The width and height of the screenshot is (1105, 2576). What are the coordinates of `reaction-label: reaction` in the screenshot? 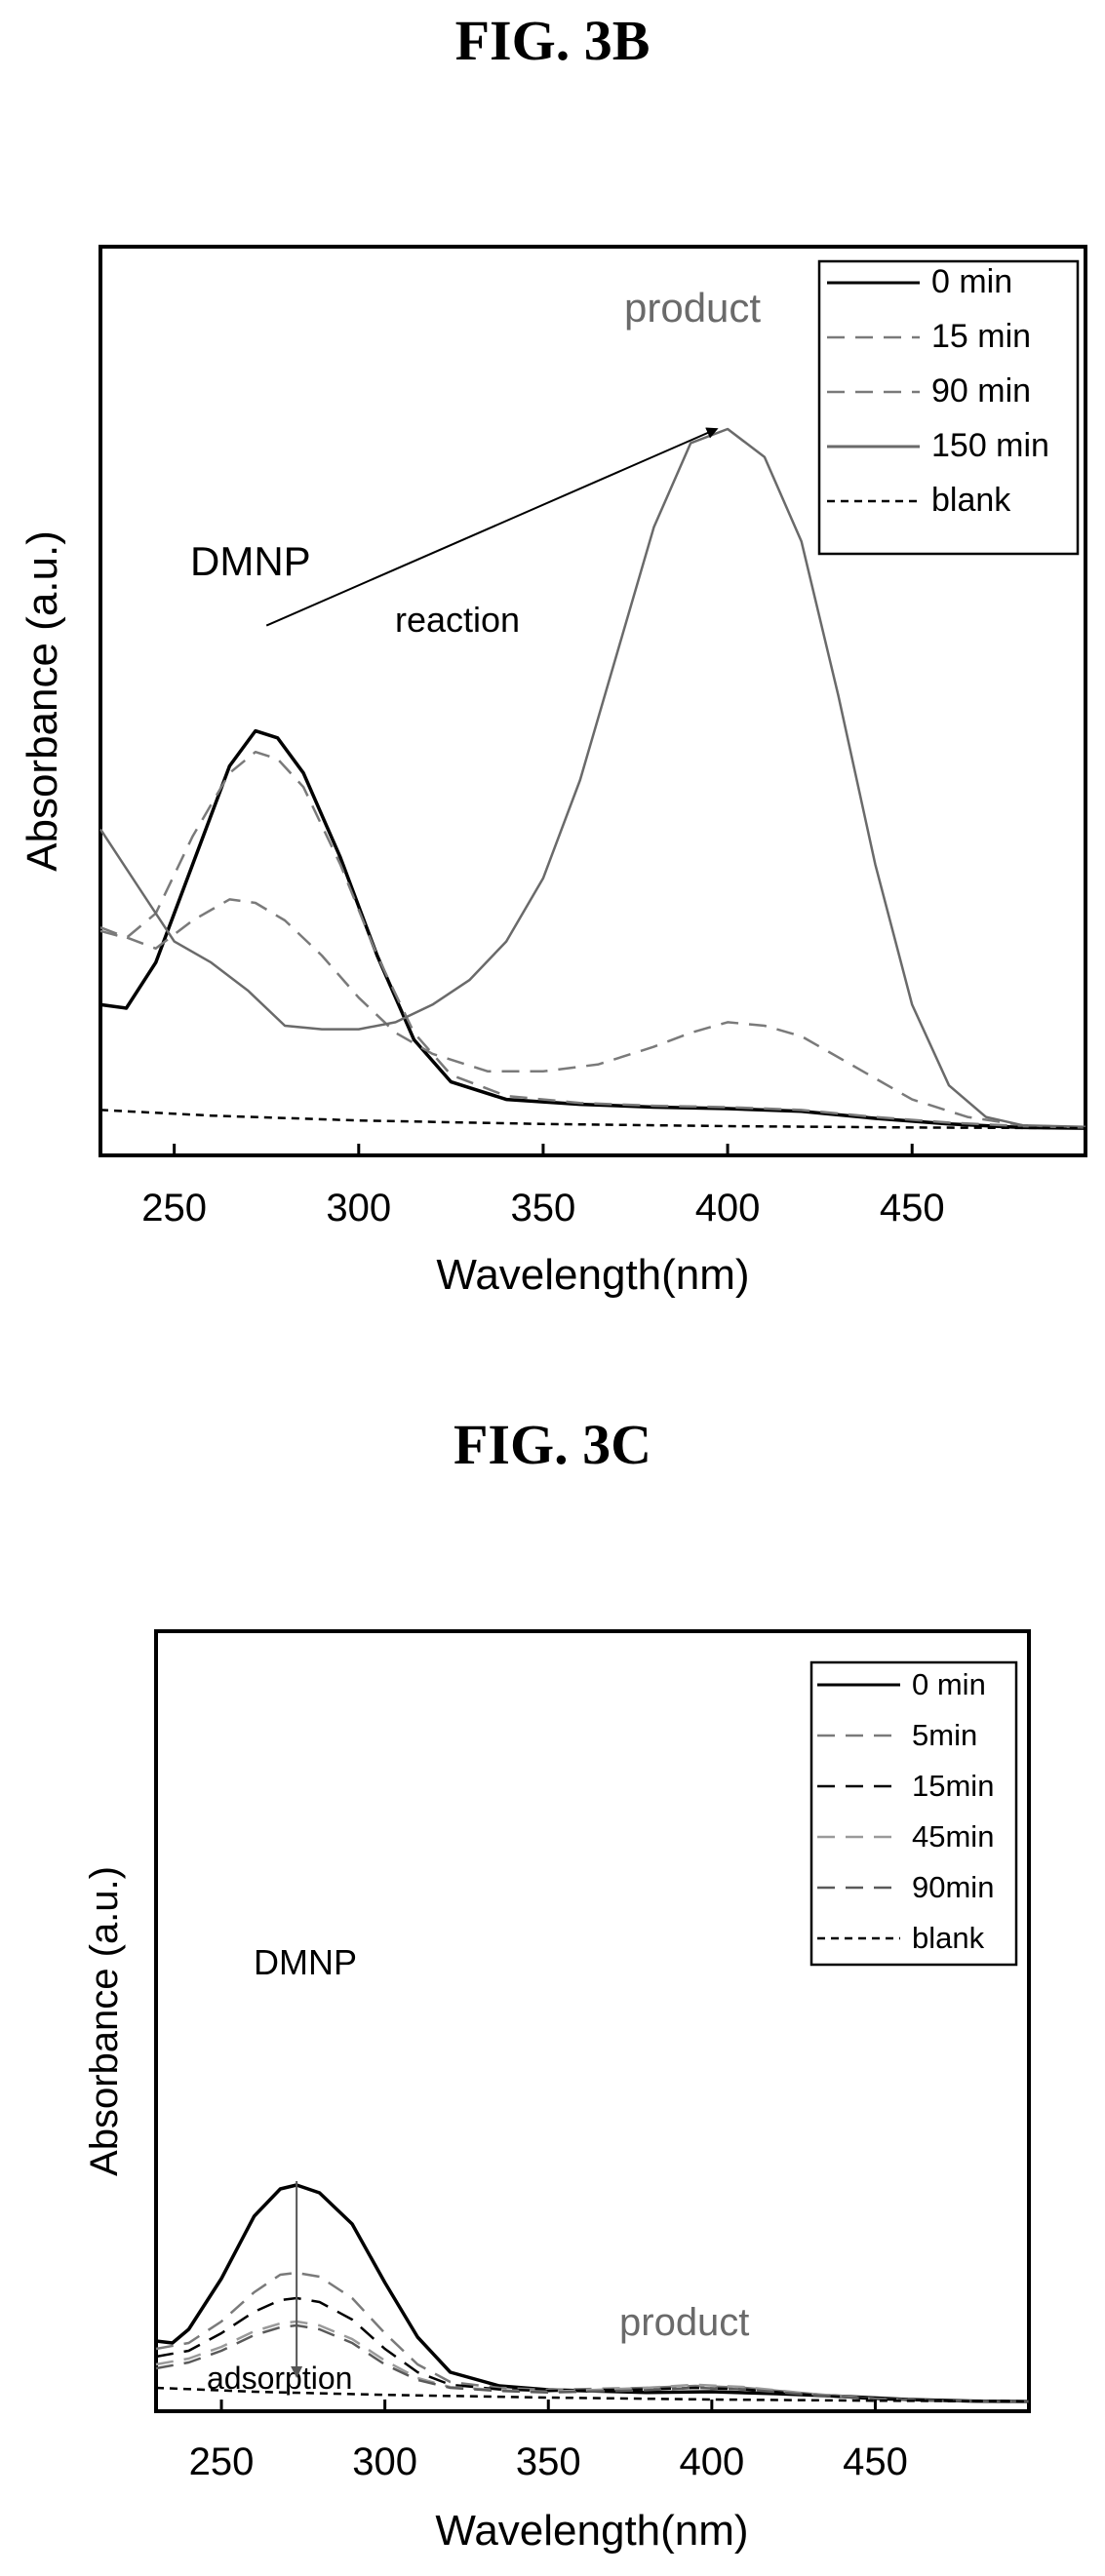 It's located at (457, 620).